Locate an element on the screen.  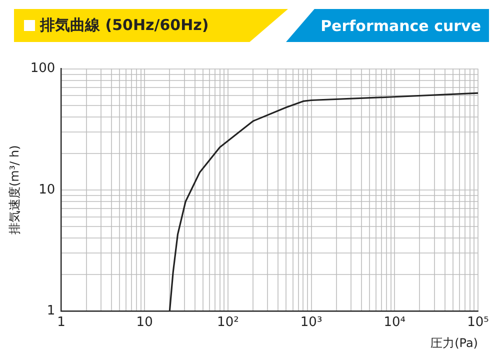
x-tick-label: 10⁴ is located at coordinates (395, 322).